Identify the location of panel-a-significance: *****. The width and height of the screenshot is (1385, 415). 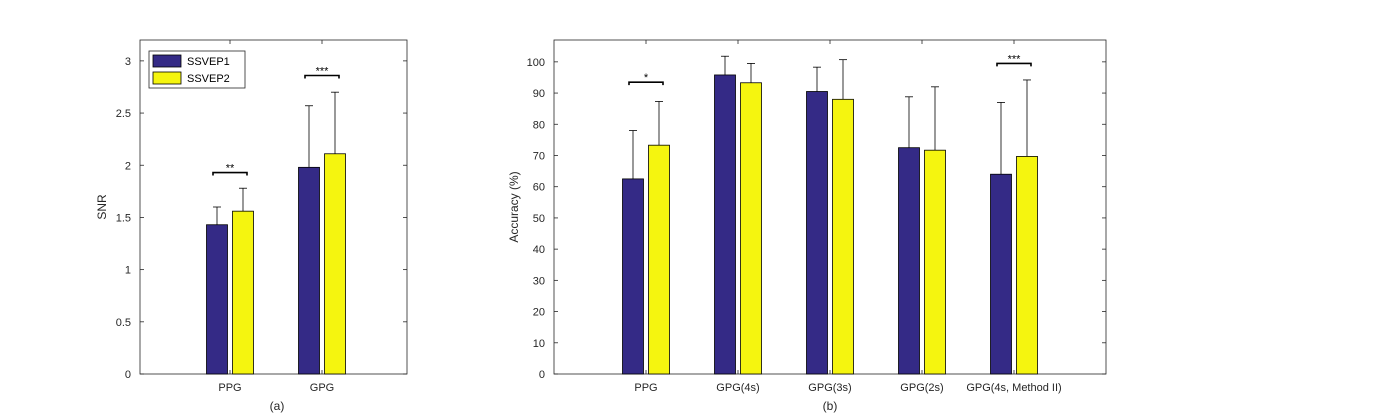
(276, 120).